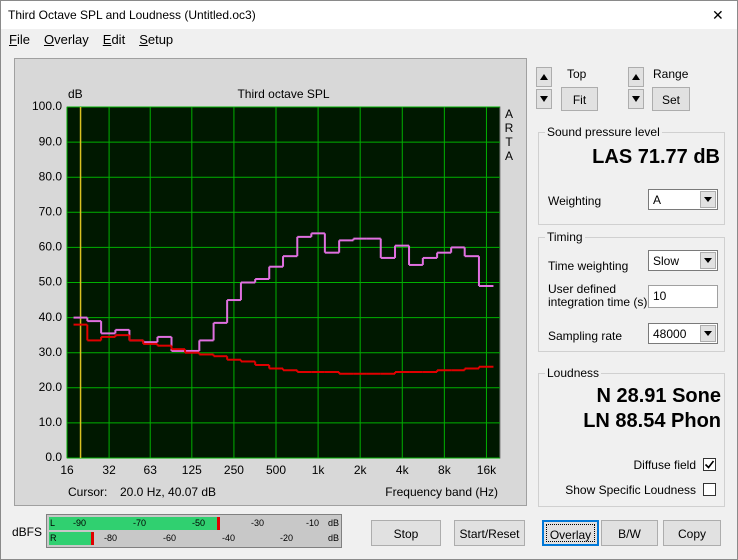  Describe the element at coordinates (156, 39) in the screenshot. I see `menu-item: Setup` at that location.